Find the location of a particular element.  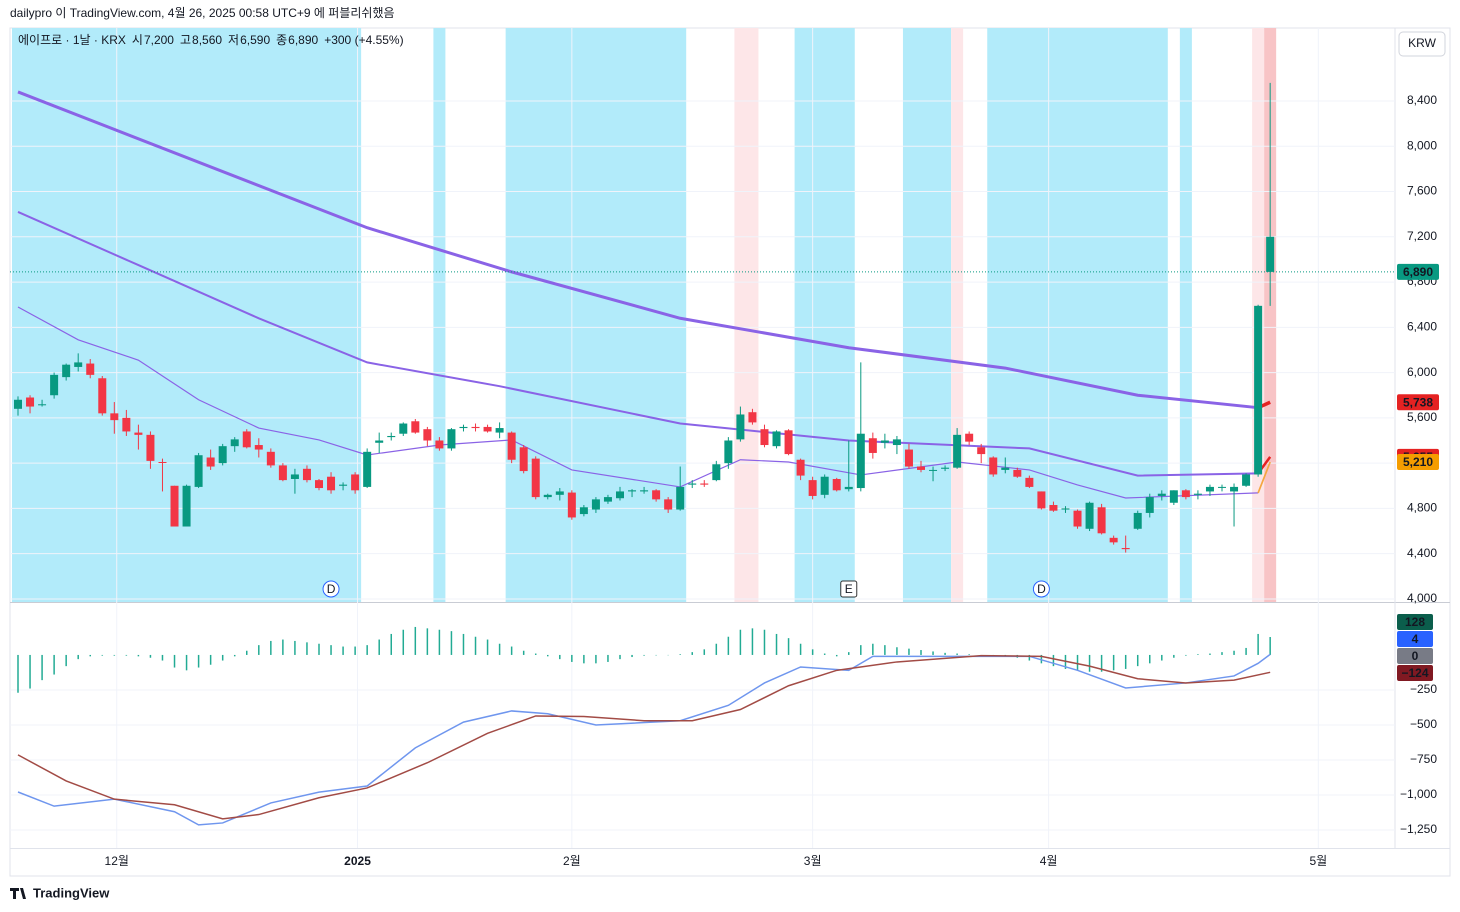

event-marker-label: E is located at coordinates (849, 589).